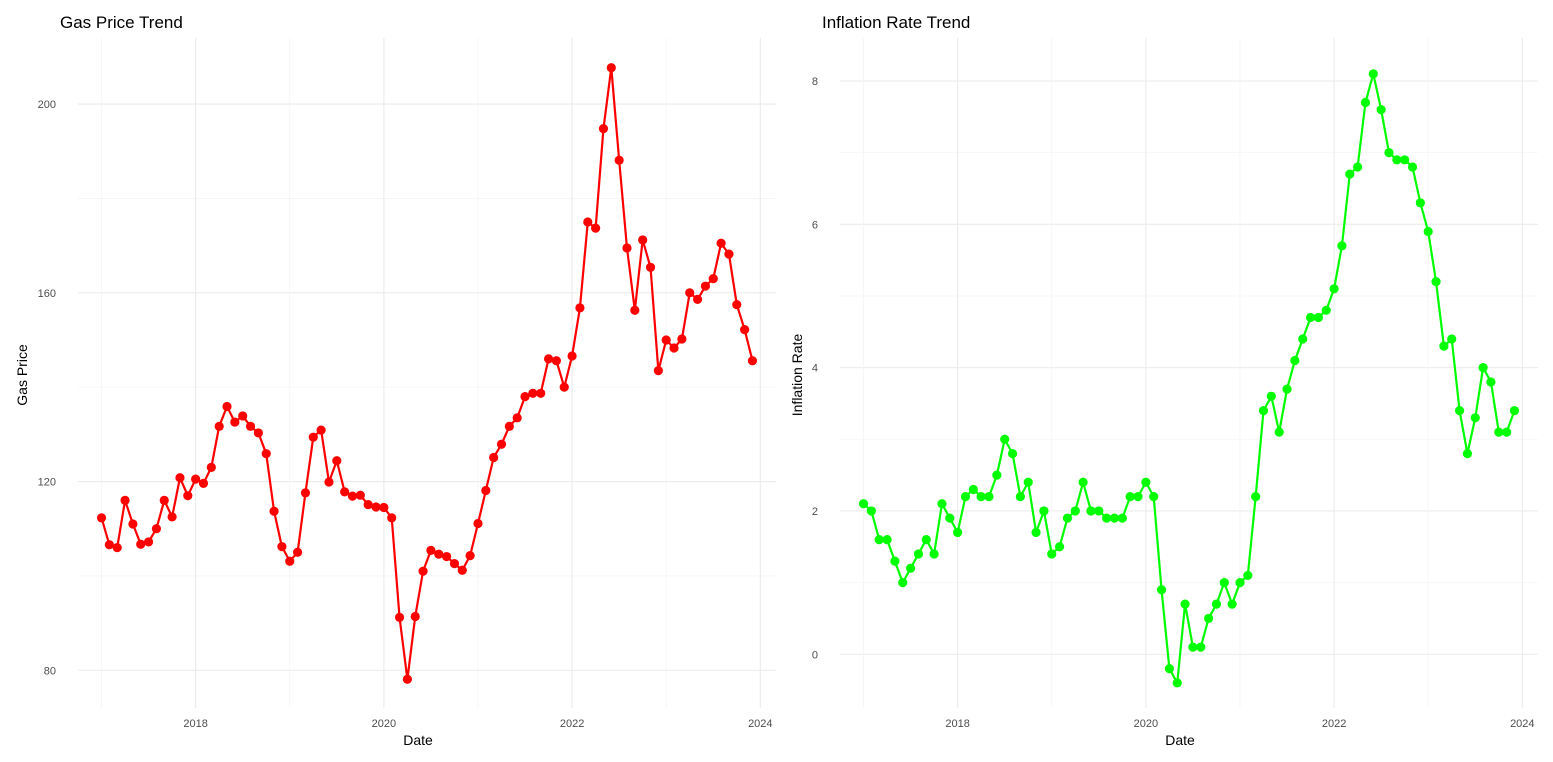 Image resolution: width=1553 pixels, height=762 pixels. I want to click on gas-price-y-tick-label: 200, so click(47, 105).